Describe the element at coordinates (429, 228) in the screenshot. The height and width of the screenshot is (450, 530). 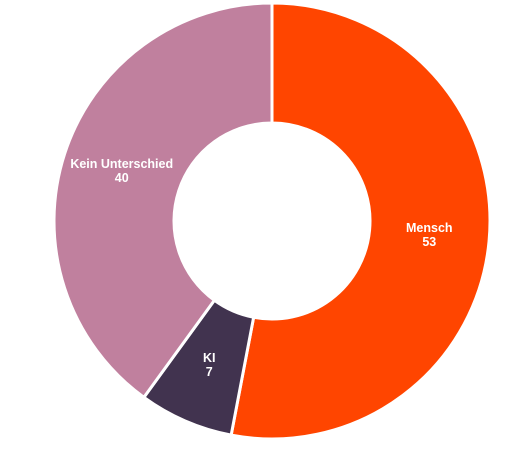
I see `slice-label-mensch: Mensch` at that location.